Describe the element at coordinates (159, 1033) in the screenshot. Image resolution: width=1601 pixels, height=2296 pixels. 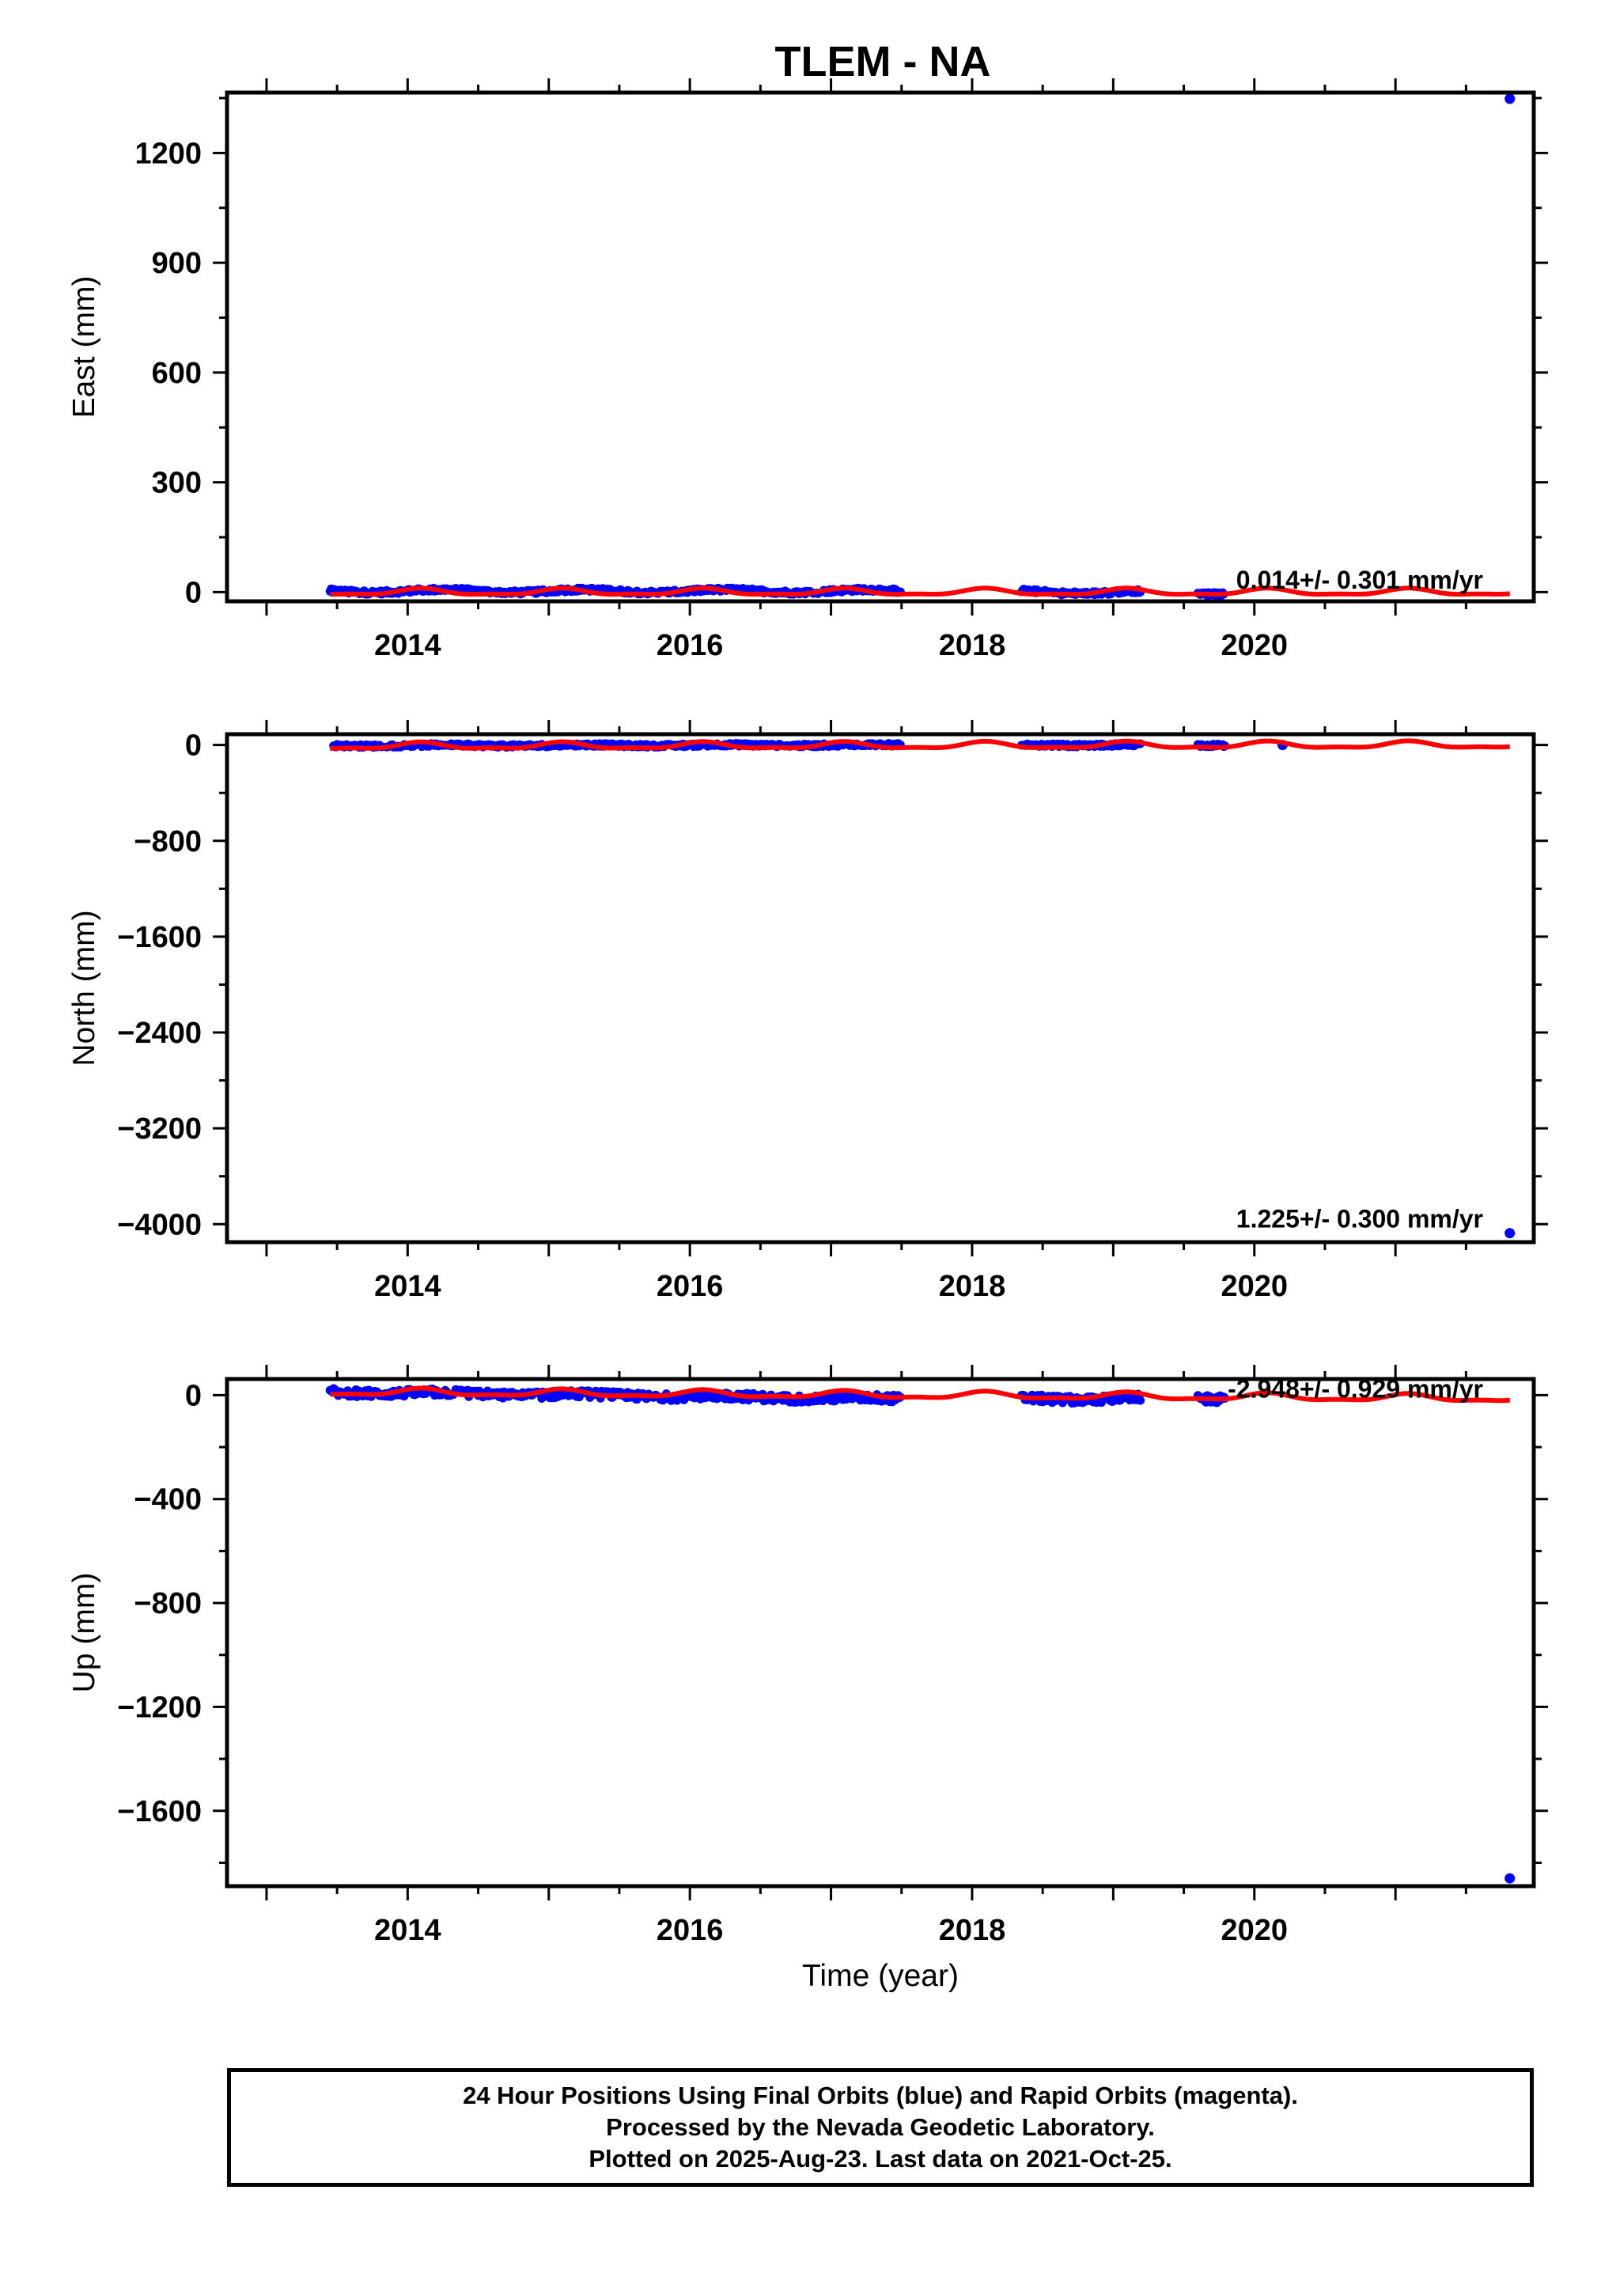
I see `y-tick-label: −2400` at that location.